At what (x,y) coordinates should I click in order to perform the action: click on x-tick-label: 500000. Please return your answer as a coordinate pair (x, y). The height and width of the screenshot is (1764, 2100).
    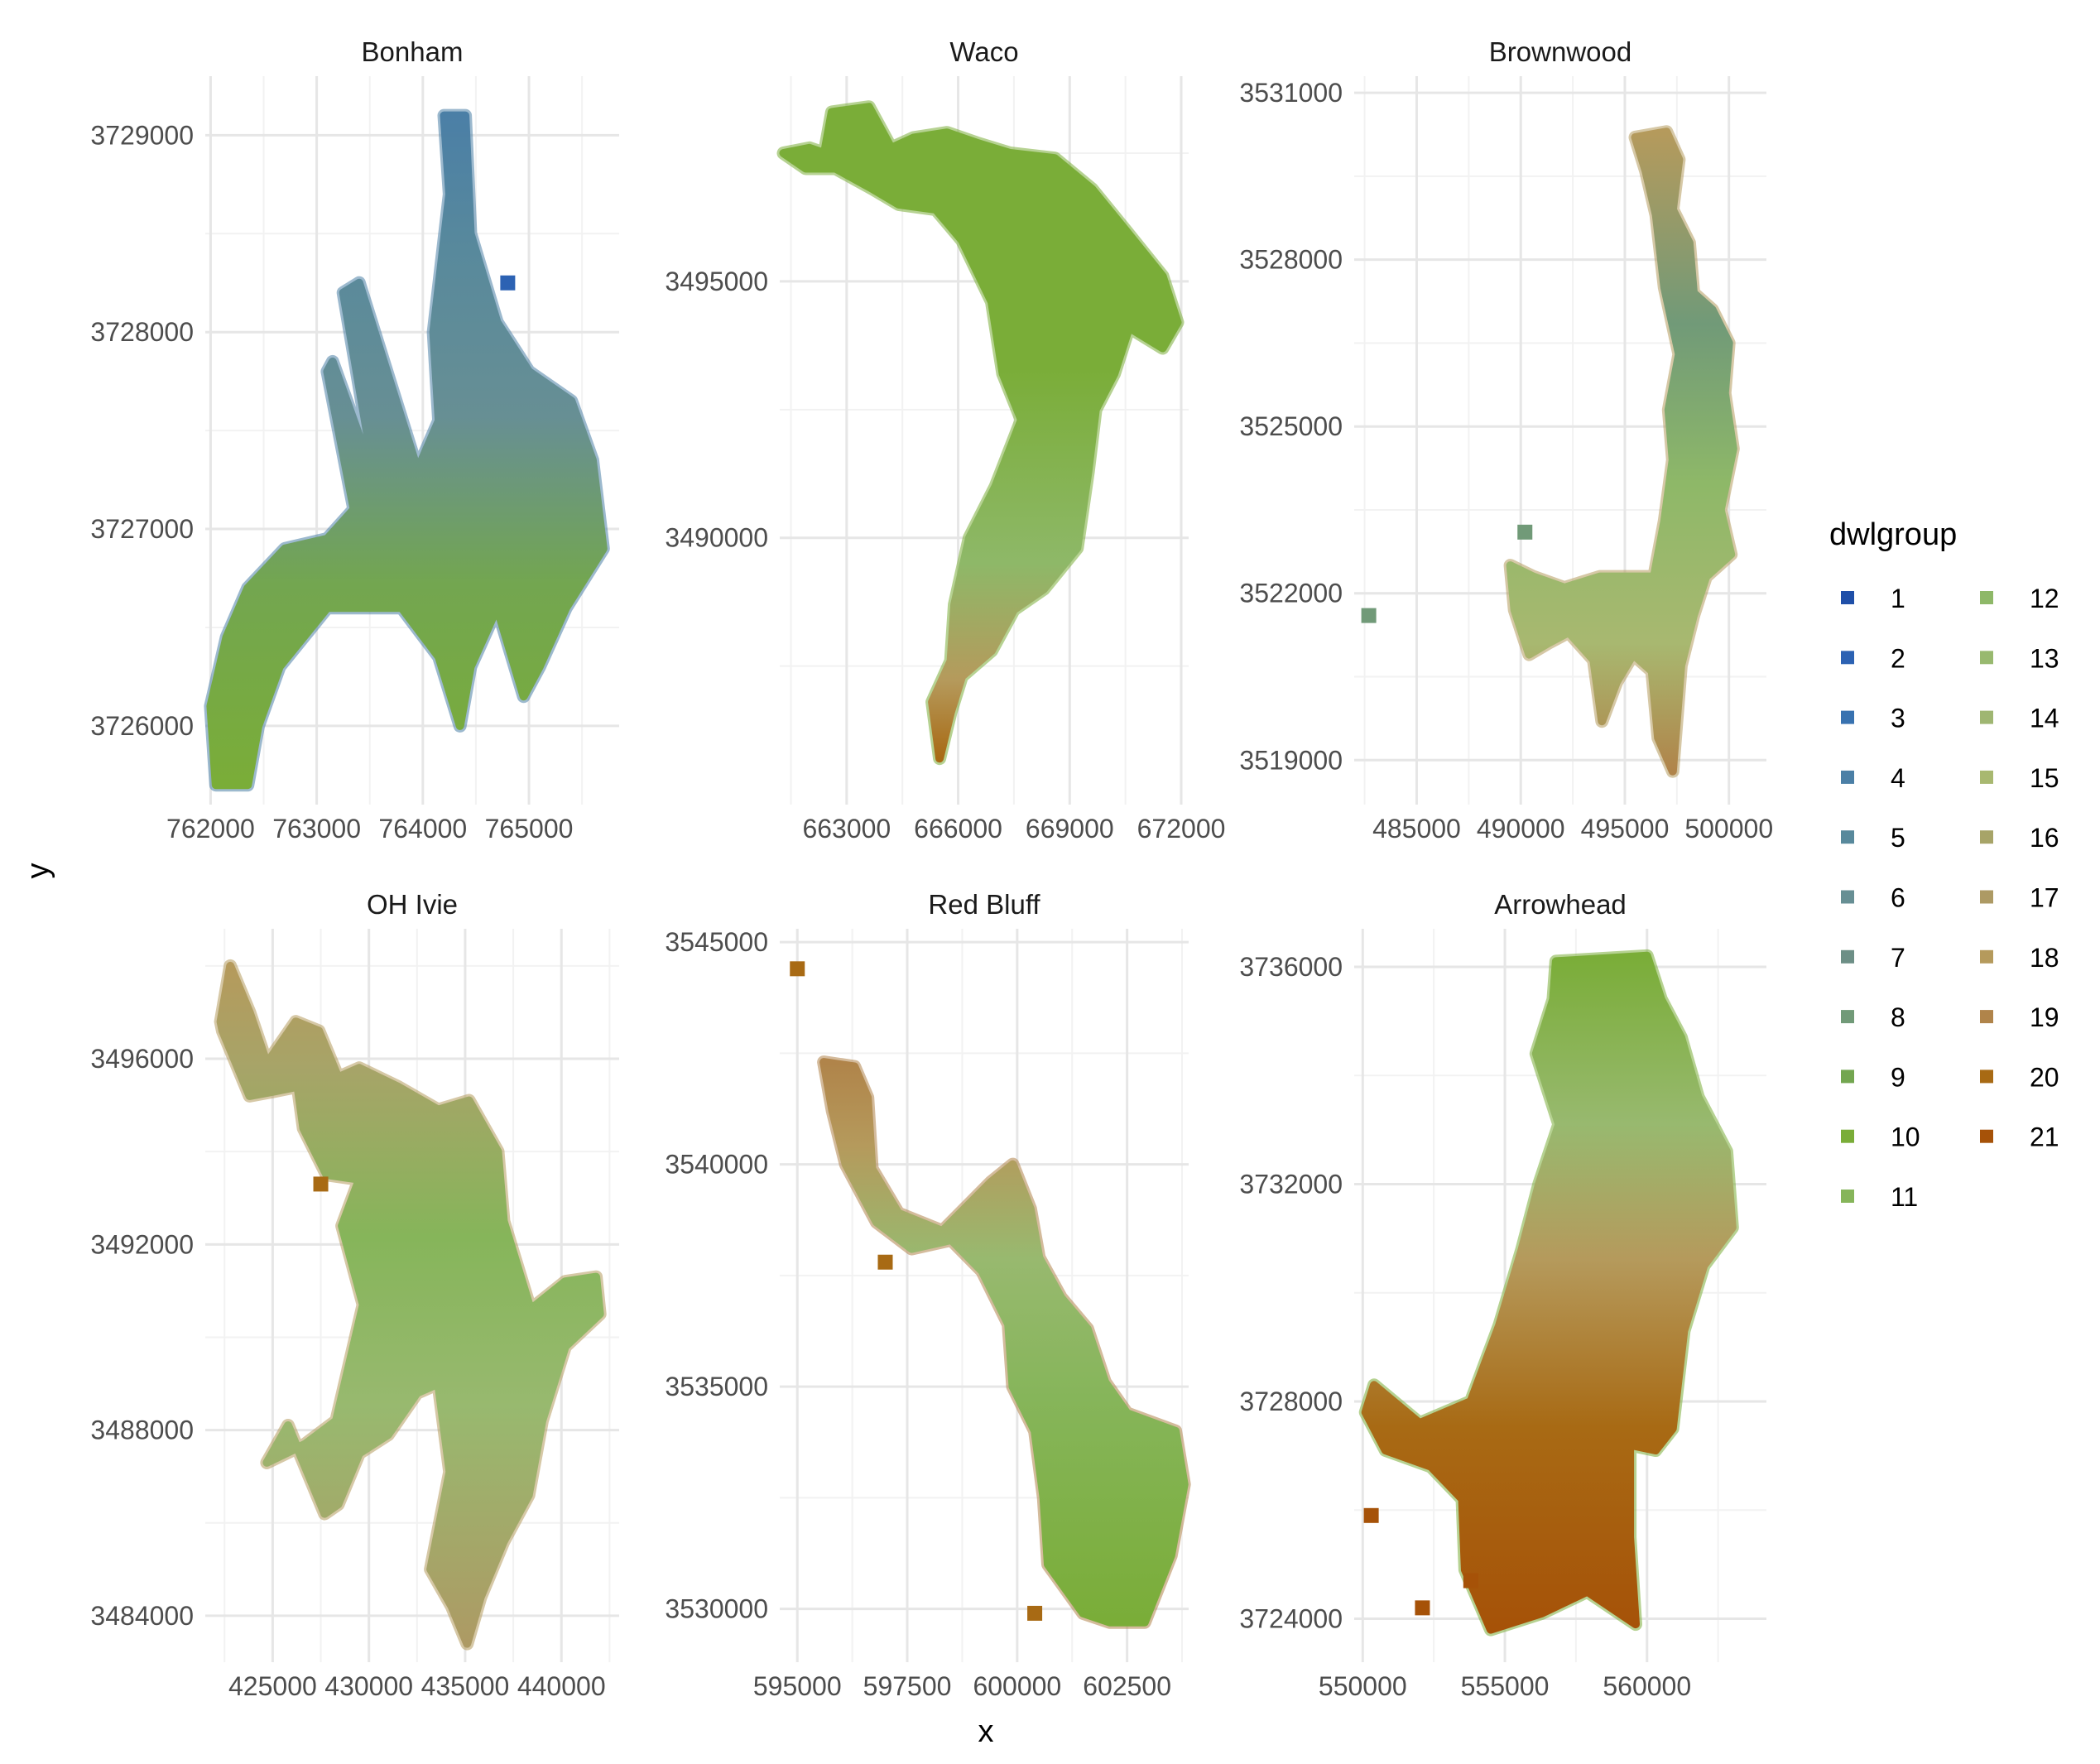
    Looking at the image, I should click on (1729, 829).